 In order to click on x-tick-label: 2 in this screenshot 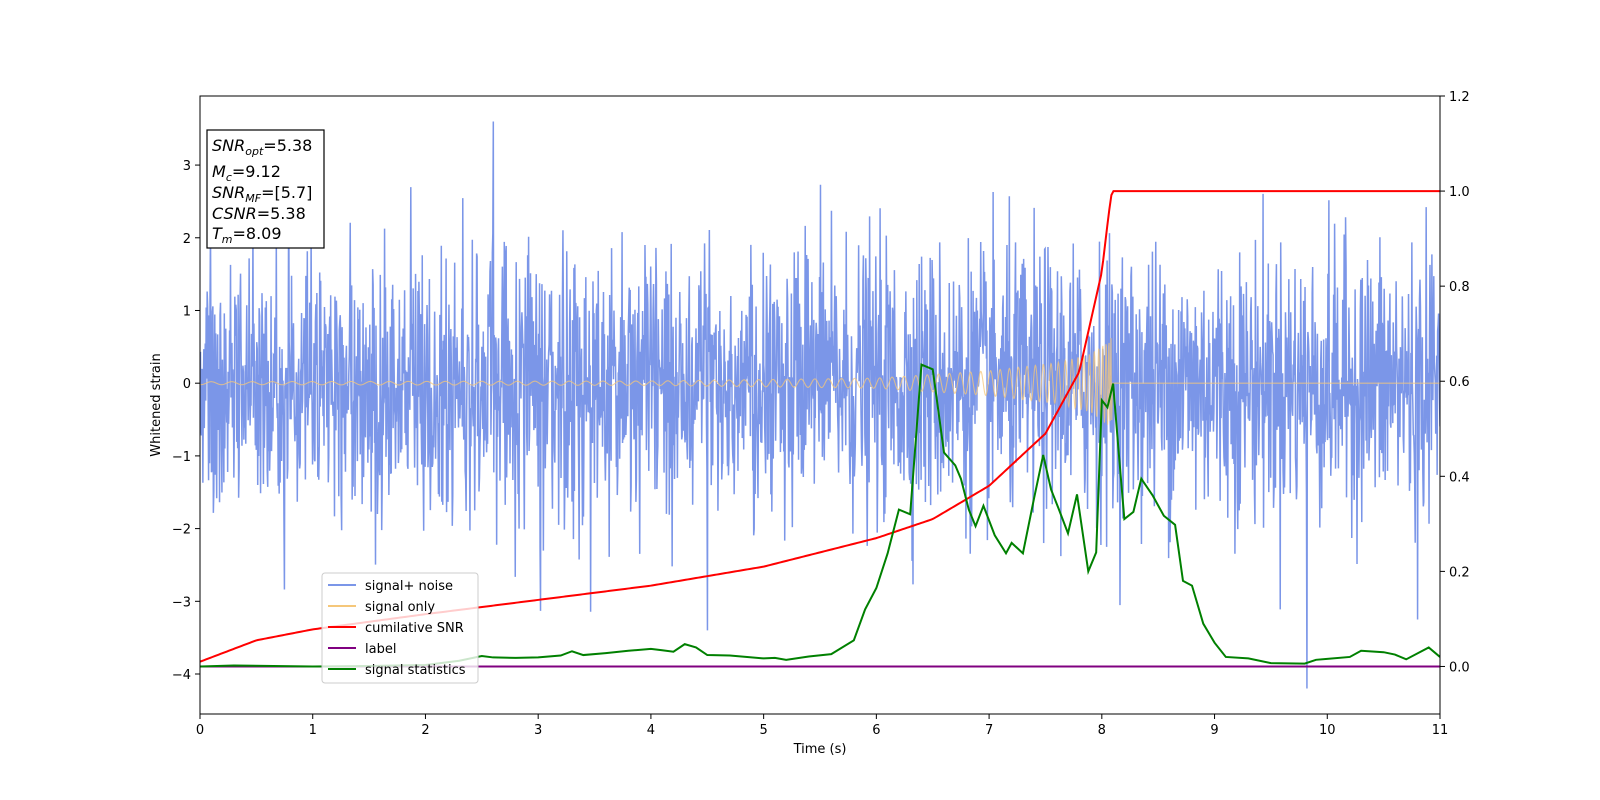, I will do `click(425, 730)`.